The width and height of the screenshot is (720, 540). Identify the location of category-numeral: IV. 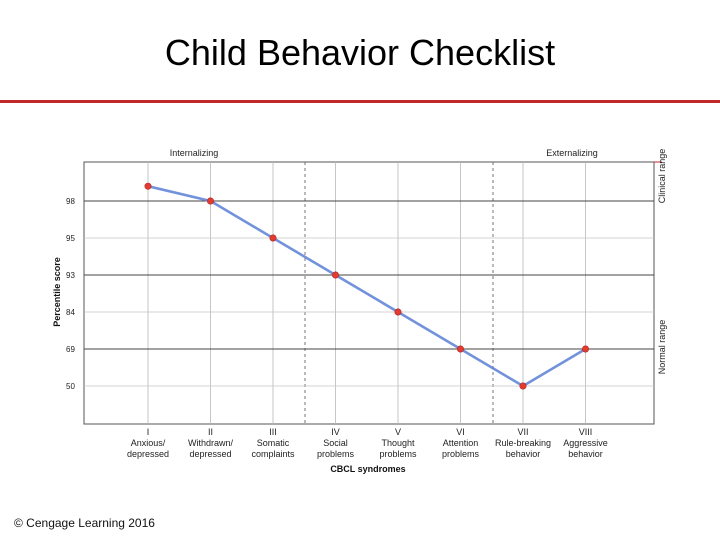
(335, 432).